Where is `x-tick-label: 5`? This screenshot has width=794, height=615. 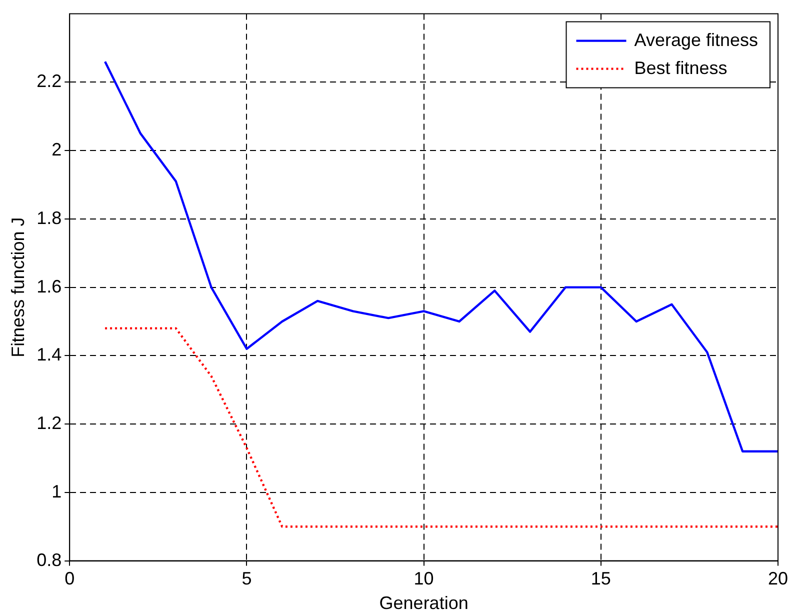
x-tick-label: 5 is located at coordinates (247, 578).